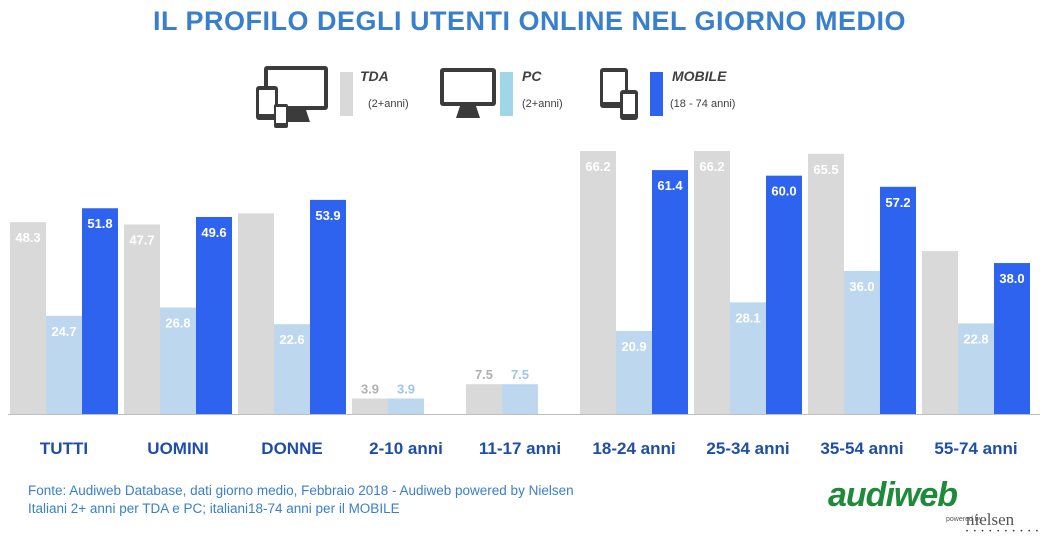  I want to click on logo-powered-by: powered by, so click(964, 519).